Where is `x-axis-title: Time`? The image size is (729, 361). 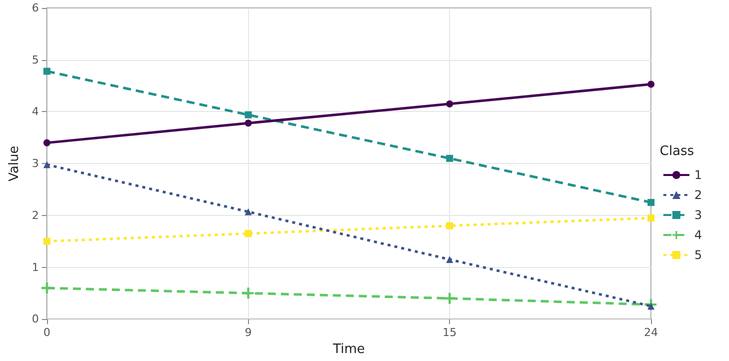 x-axis-title: Time is located at coordinates (348, 349).